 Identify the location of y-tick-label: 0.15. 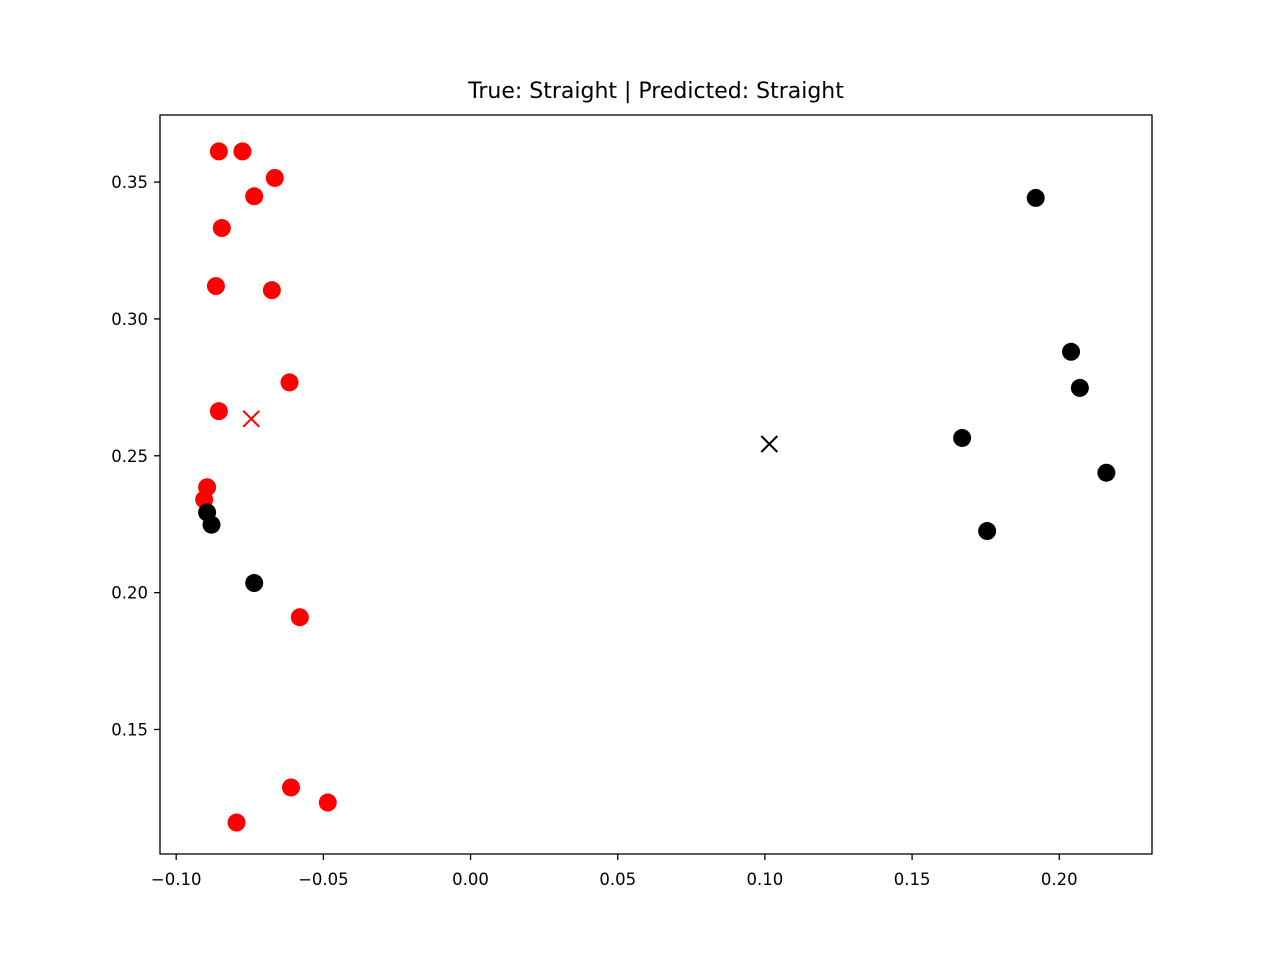
(129, 729).